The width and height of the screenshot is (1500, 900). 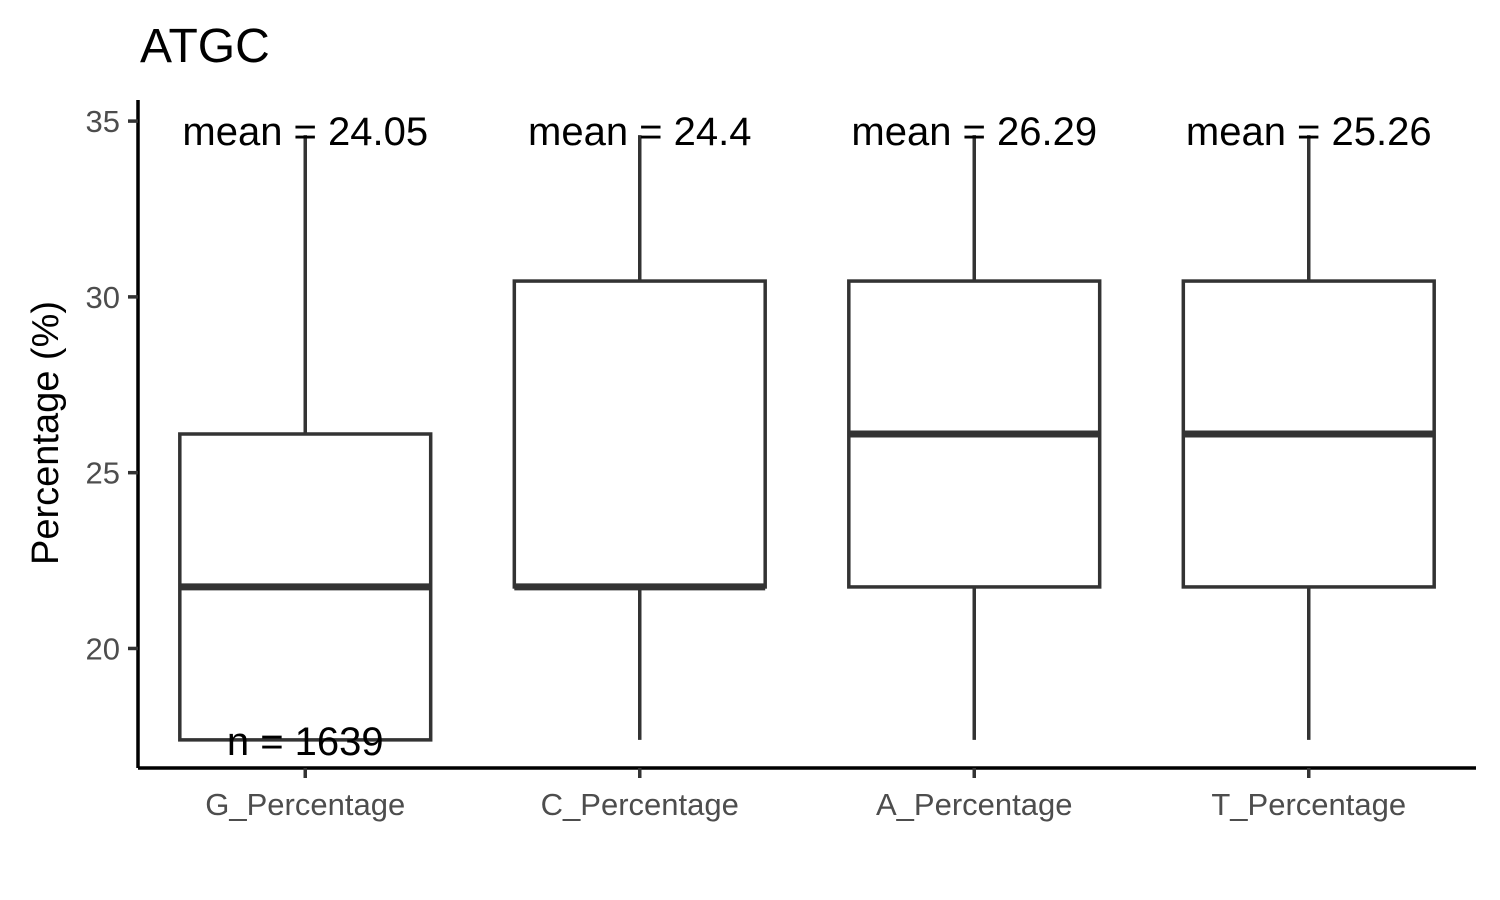 What do you see at coordinates (1309, 132) in the screenshot?
I see `mean-label: mean = 25.26` at bounding box center [1309, 132].